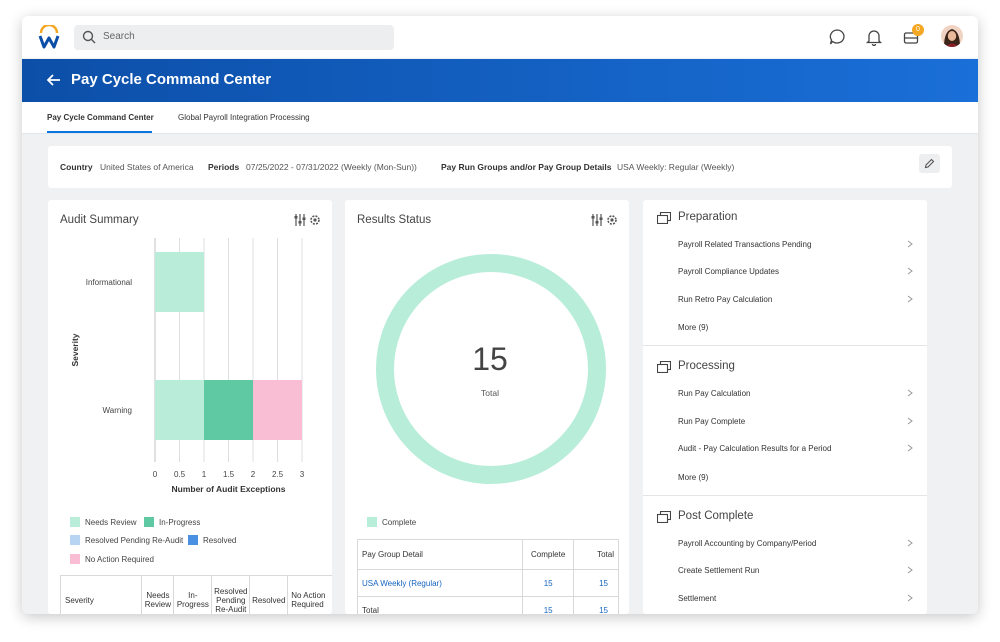 This screenshot has width=1000, height=642. What do you see at coordinates (49, 37) in the screenshot?
I see `workday-logo-icon` at bounding box center [49, 37].